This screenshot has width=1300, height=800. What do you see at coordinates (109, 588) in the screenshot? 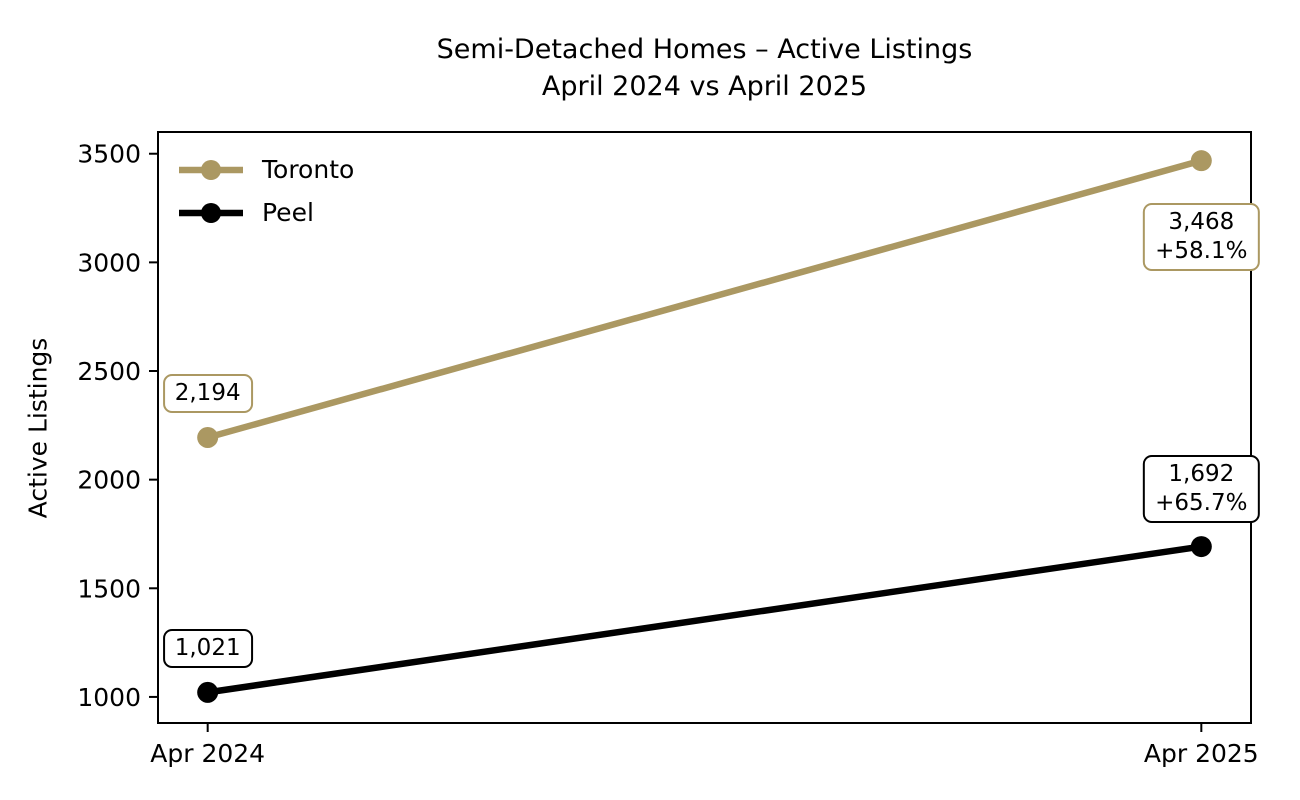
I see `y-tick-label: 1500` at bounding box center [109, 588].